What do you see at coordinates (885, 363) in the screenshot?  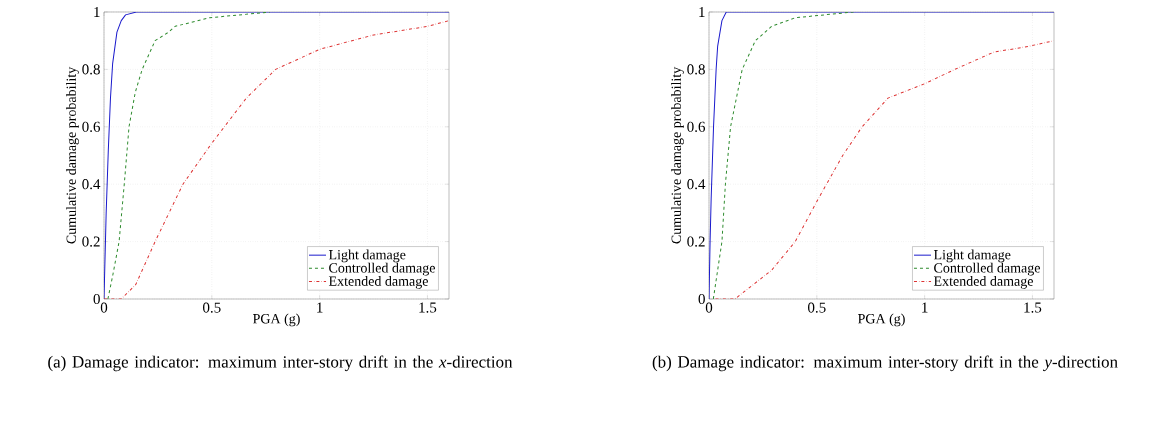 I see `text: (b) Damage indicator: maximum inter-story drift in the y-direction` at bounding box center [885, 363].